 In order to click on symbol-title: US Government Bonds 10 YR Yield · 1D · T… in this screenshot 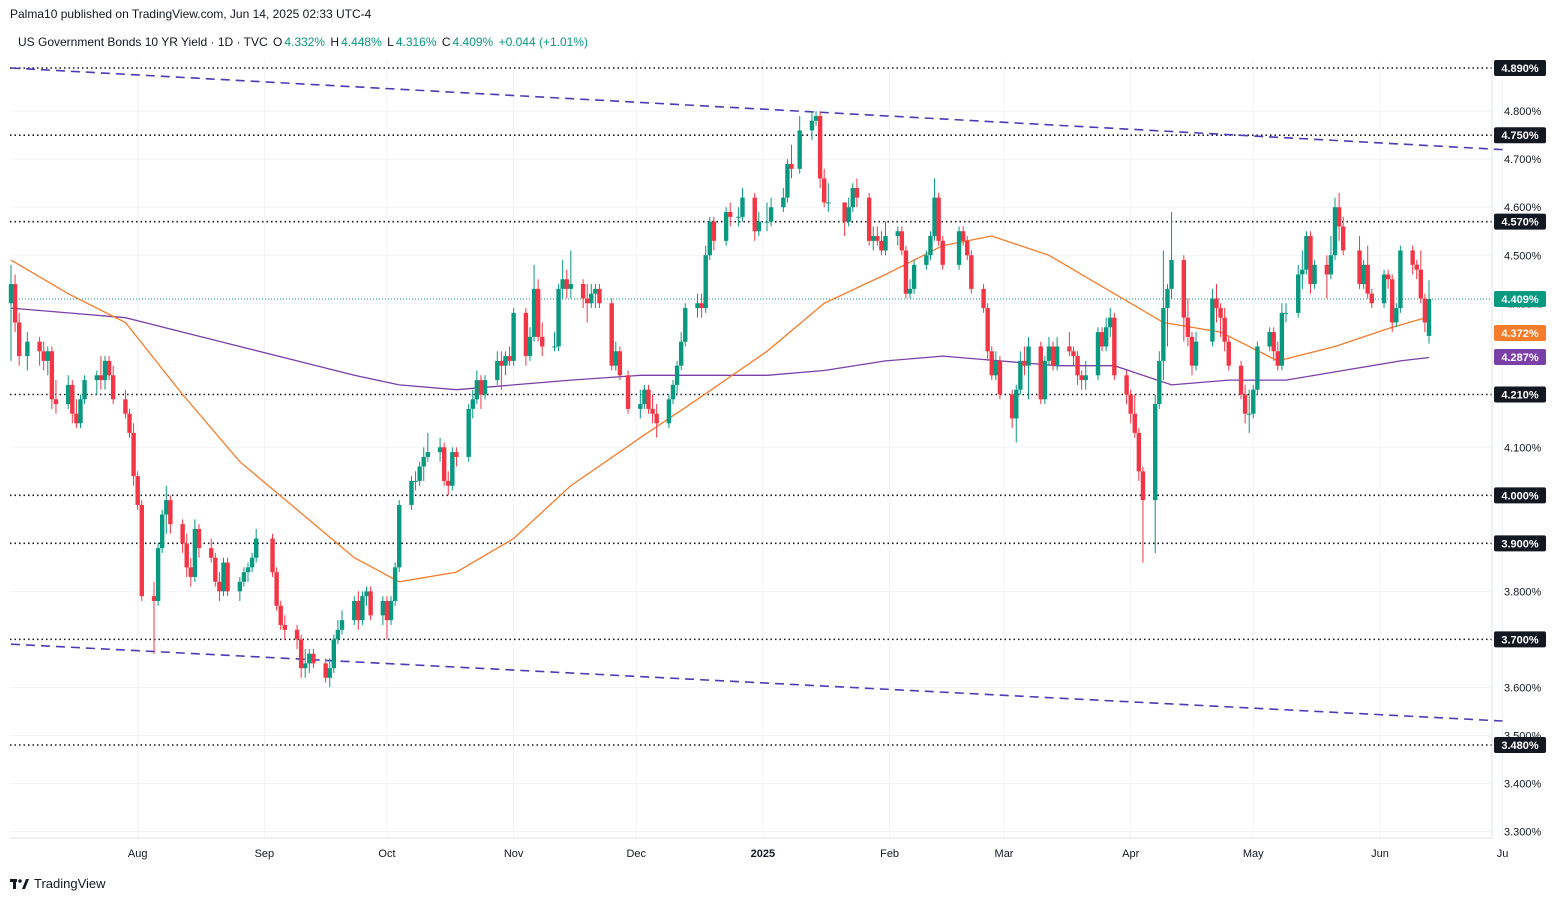, I will do `click(143, 42)`.